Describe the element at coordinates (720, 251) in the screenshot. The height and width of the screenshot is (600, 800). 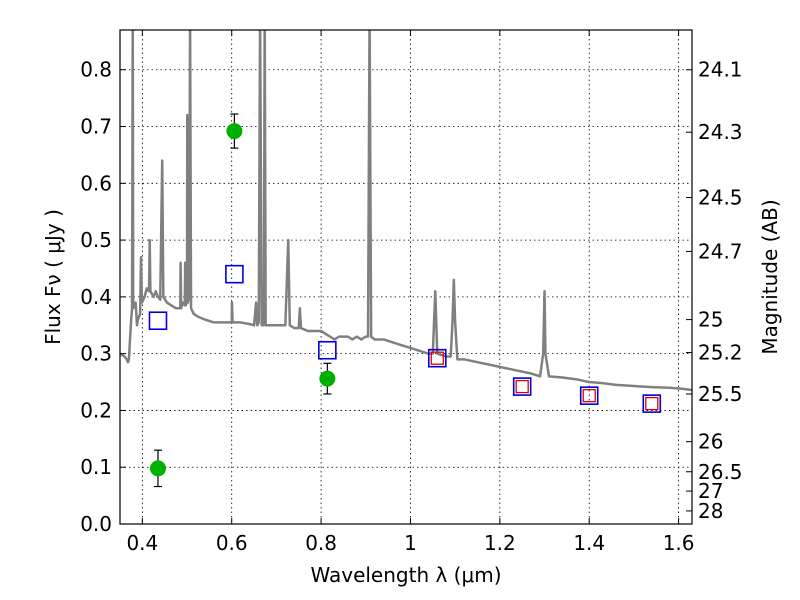
I see `y2-tick-label: 24.7` at that location.